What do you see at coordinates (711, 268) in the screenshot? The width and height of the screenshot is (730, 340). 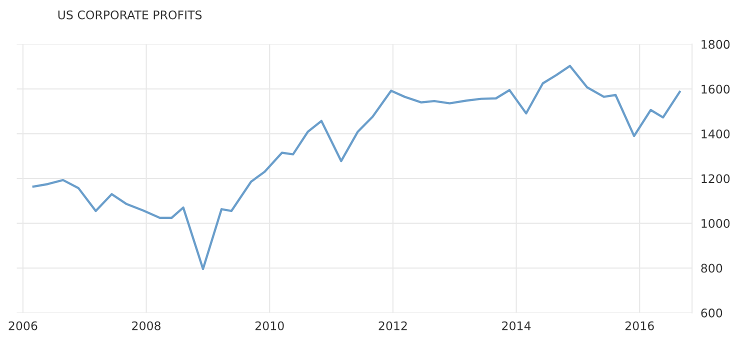 I see `y-tick-label: 800` at bounding box center [711, 268].